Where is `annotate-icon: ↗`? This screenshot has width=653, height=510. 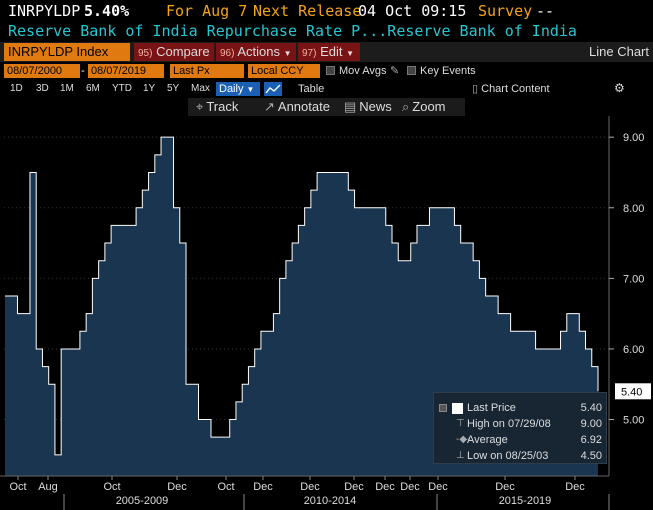
annotate-icon: ↗ is located at coordinates (269, 106).